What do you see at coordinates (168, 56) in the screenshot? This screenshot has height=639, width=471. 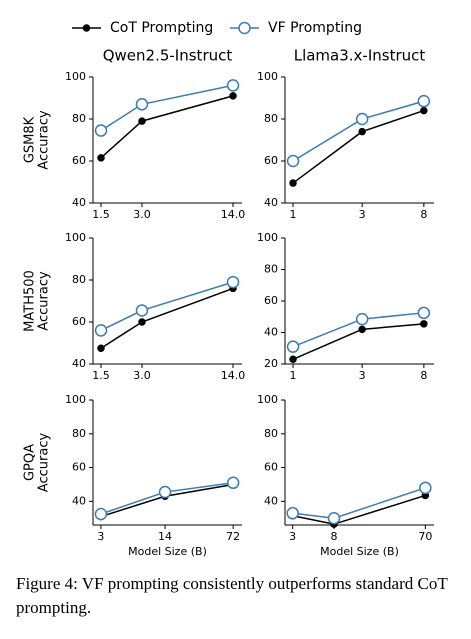 I see `panel-title: Qwen2.5-Instruct` at bounding box center [168, 56].